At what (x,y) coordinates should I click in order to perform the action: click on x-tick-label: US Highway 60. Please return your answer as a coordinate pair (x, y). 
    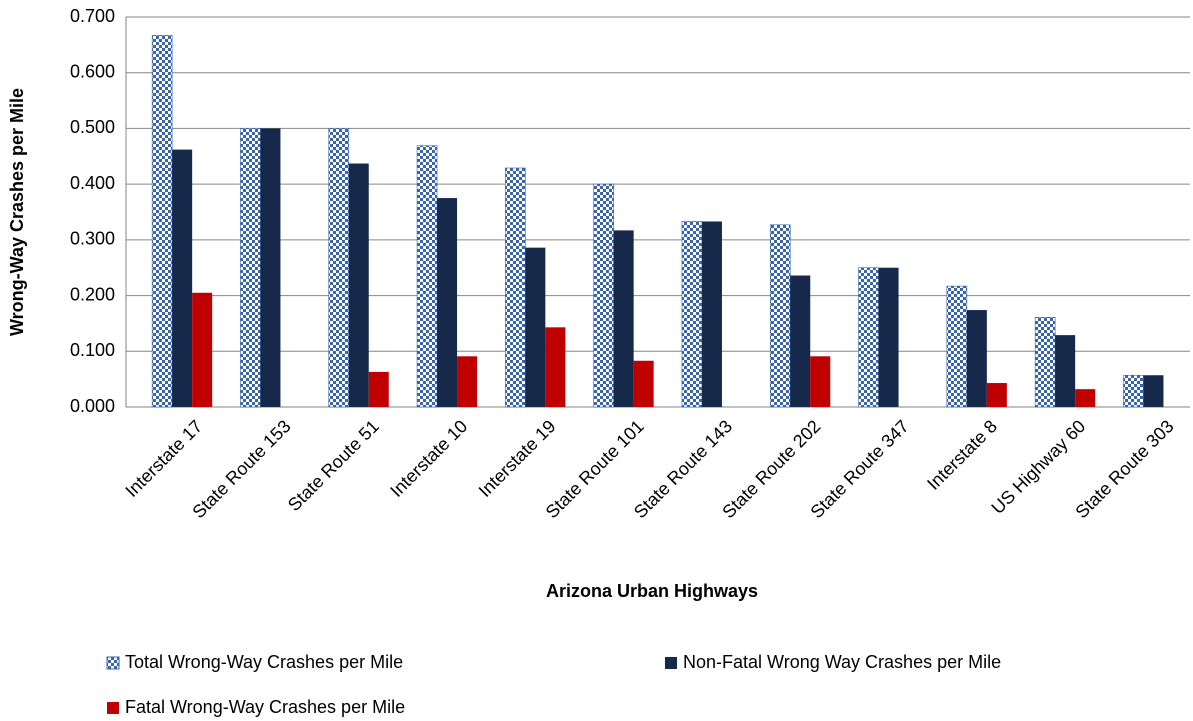
    Looking at the image, I should click on (1038, 467).